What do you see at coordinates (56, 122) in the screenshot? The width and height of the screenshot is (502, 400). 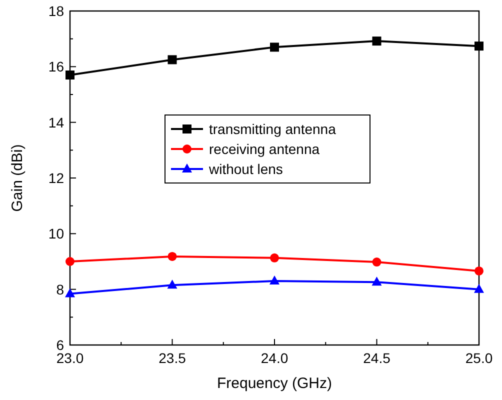 I see `y-tick-label: 14` at bounding box center [56, 122].